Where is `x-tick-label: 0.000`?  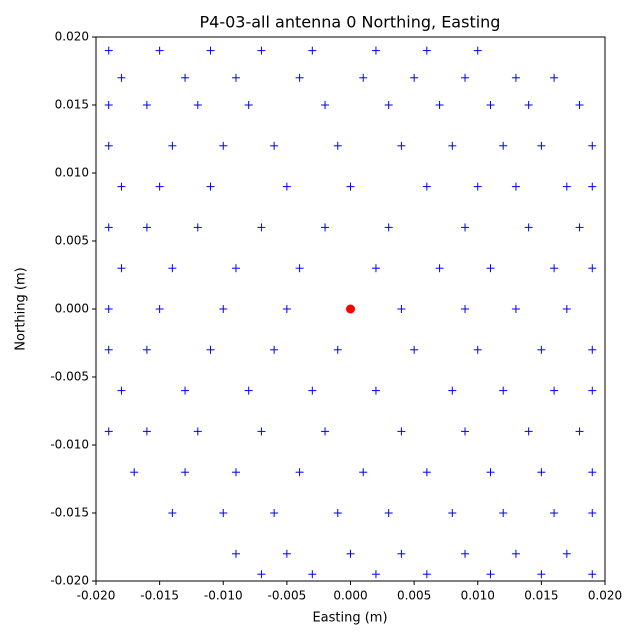
x-tick-label: 0.000 is located at coordinates (350, 596).